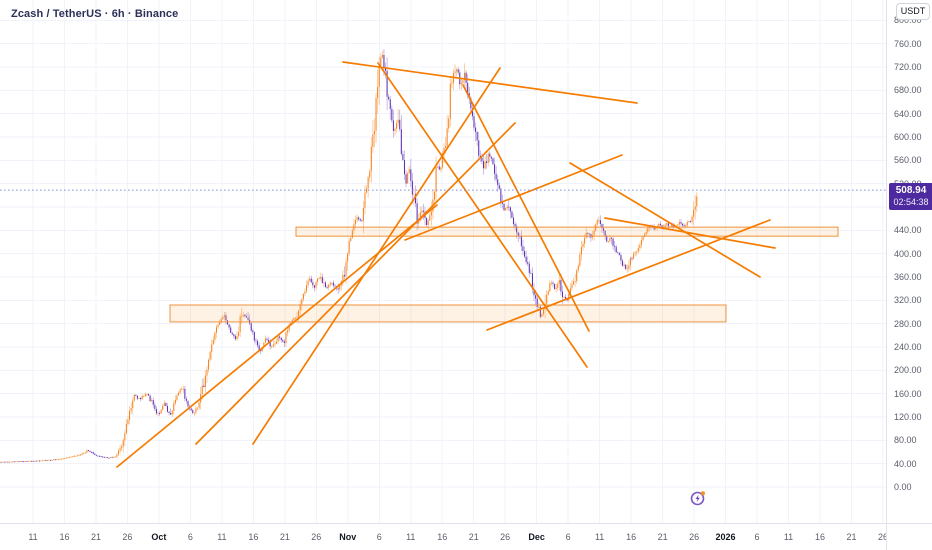 The image size is (932, 550). Describe the element at coordinates (908, 113) in the screenshot. I see `price-tick-label: 640.00` at that location.